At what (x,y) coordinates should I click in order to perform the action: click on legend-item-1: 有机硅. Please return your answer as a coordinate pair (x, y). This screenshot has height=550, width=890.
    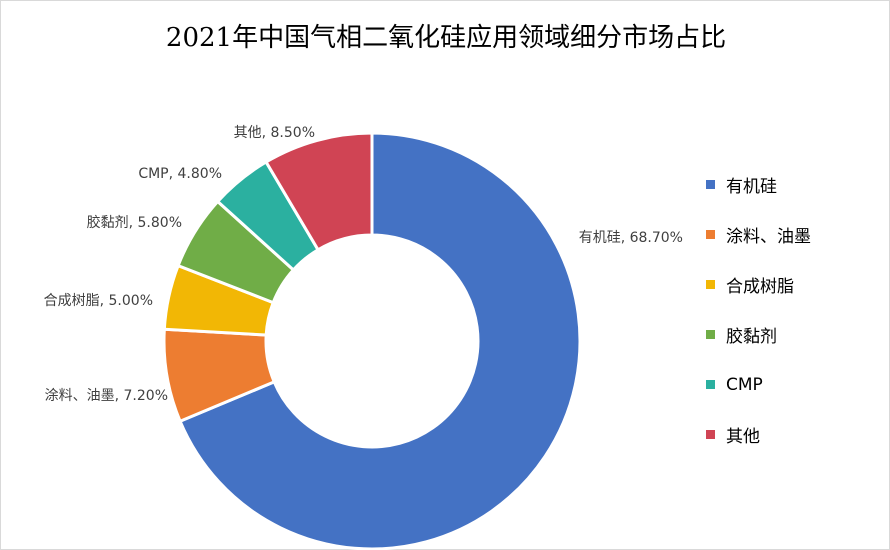
    Looking at the image, I should click on (758, 184).